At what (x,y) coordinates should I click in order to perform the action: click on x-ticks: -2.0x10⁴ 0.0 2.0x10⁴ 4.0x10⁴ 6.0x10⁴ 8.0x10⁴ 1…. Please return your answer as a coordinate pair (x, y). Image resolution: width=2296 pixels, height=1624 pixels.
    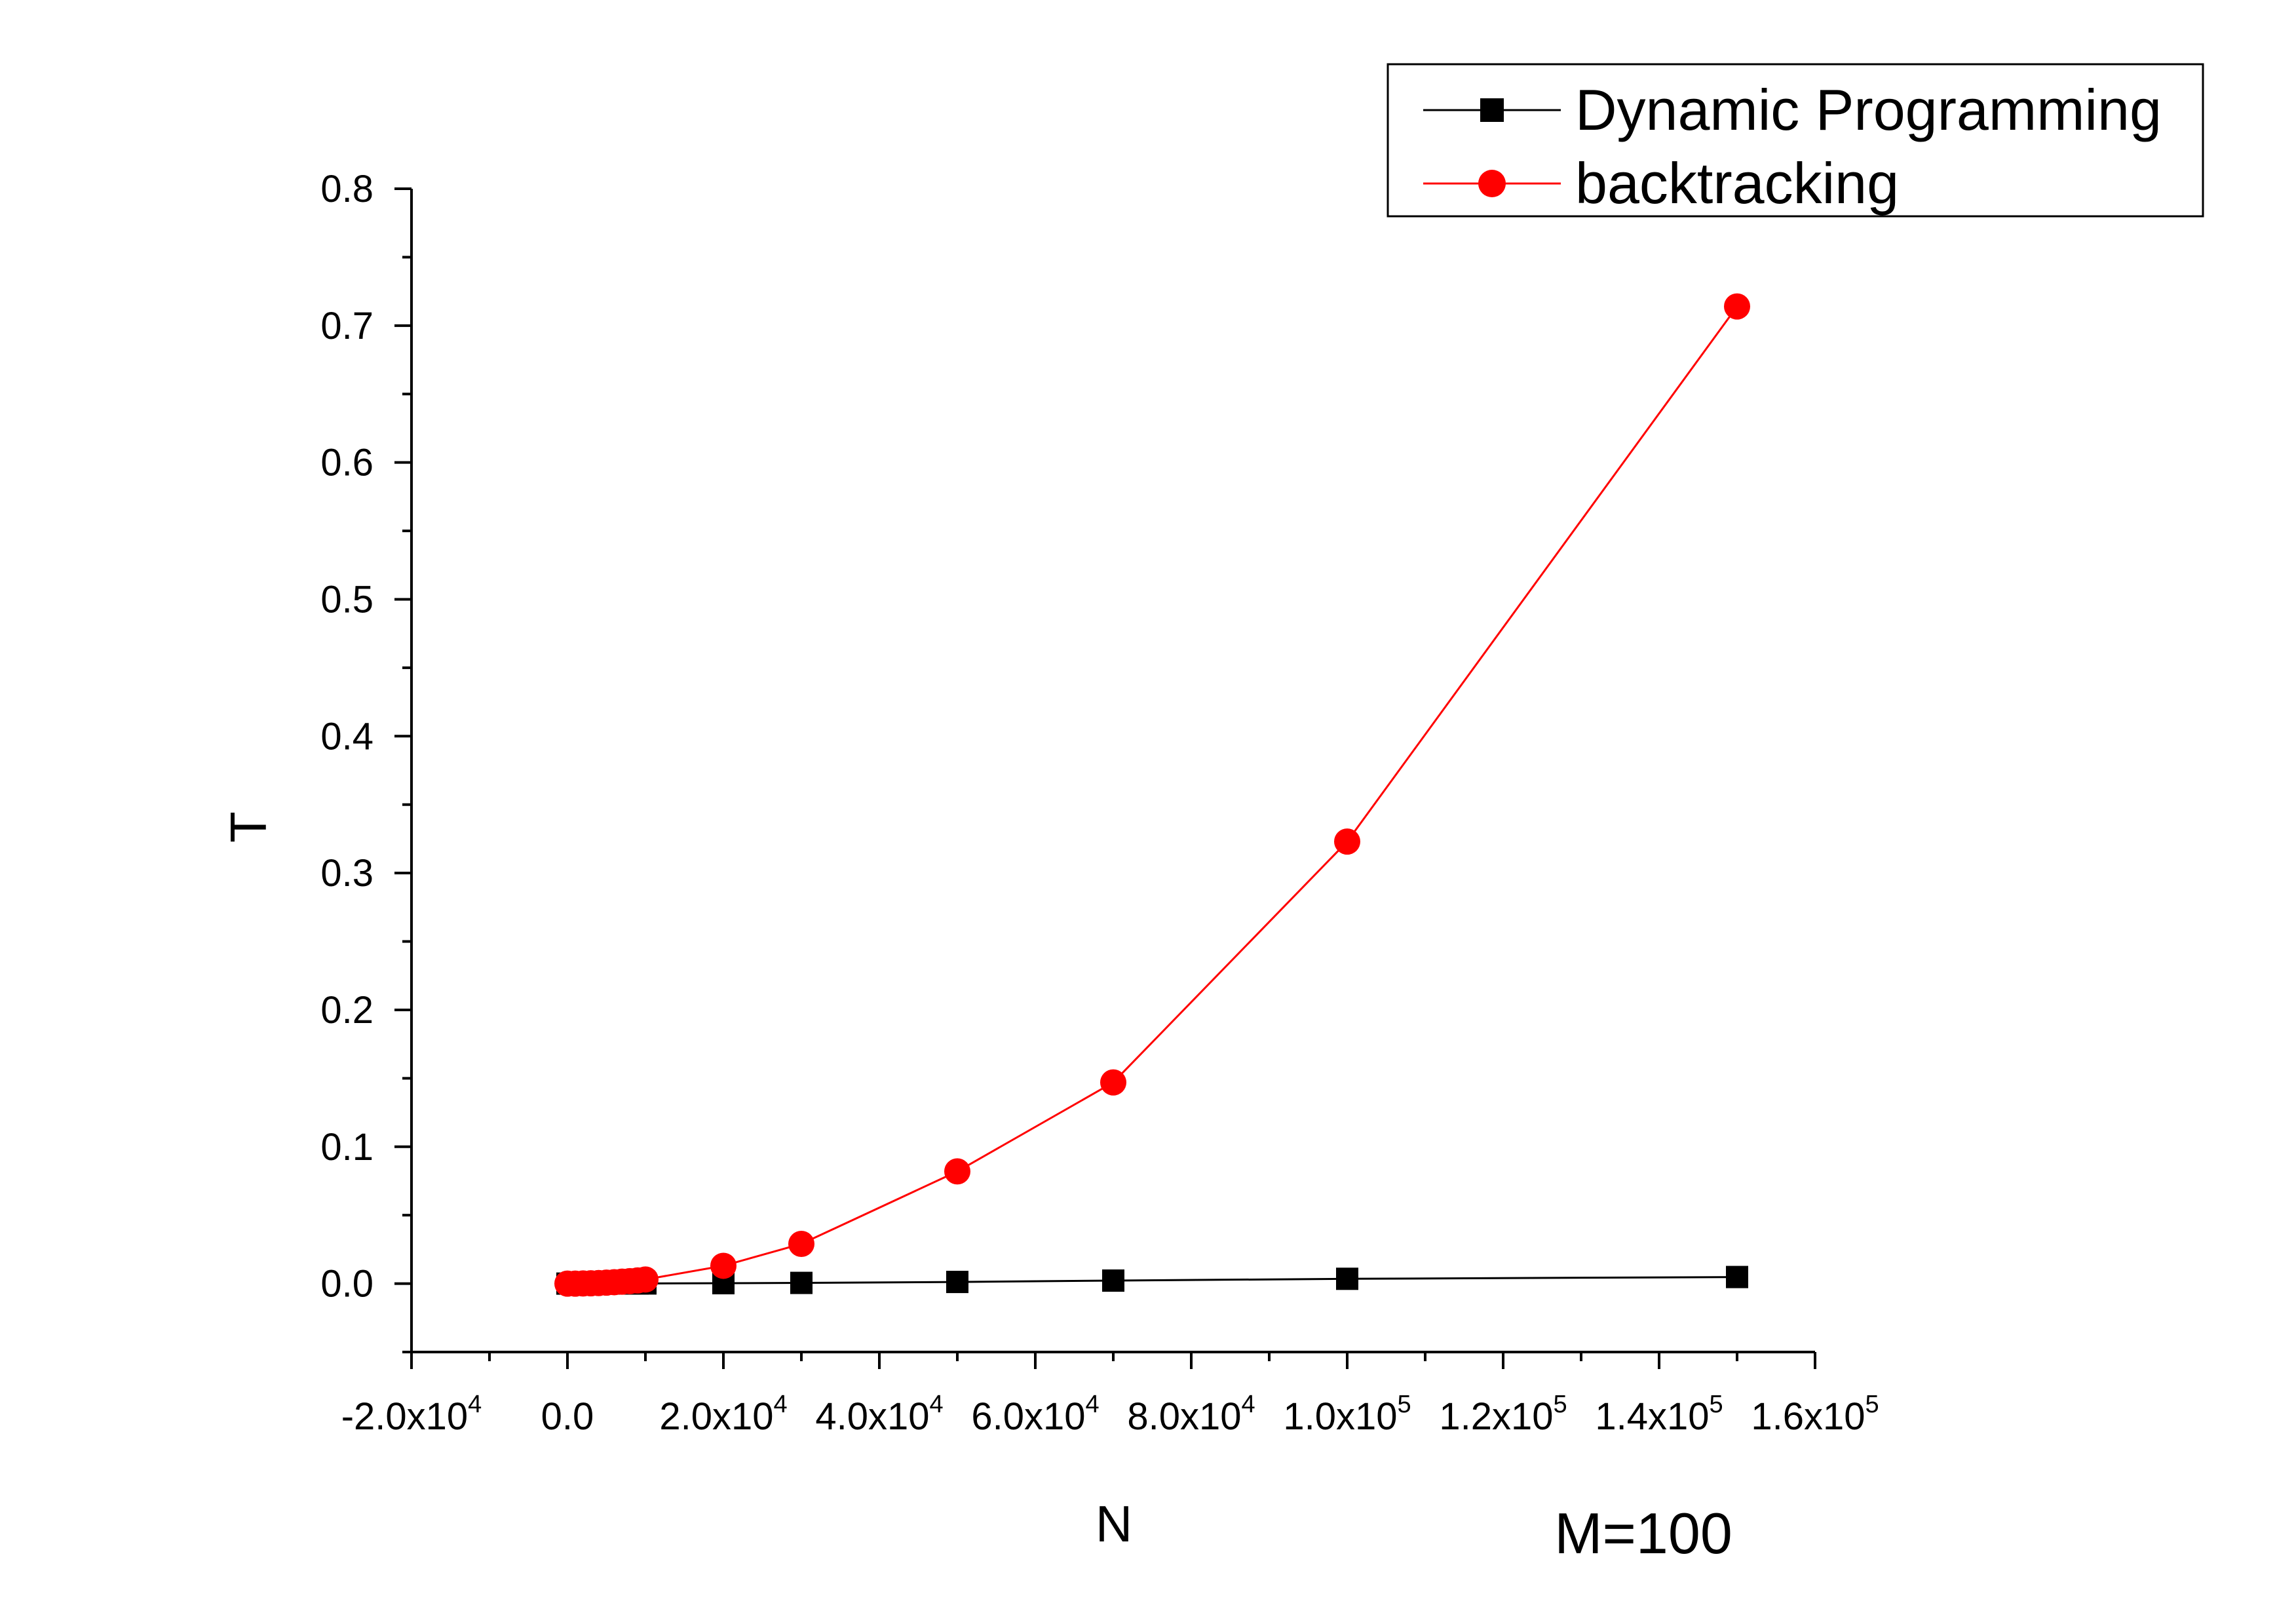
    Looking at the image, I should click on (1110, 1395).